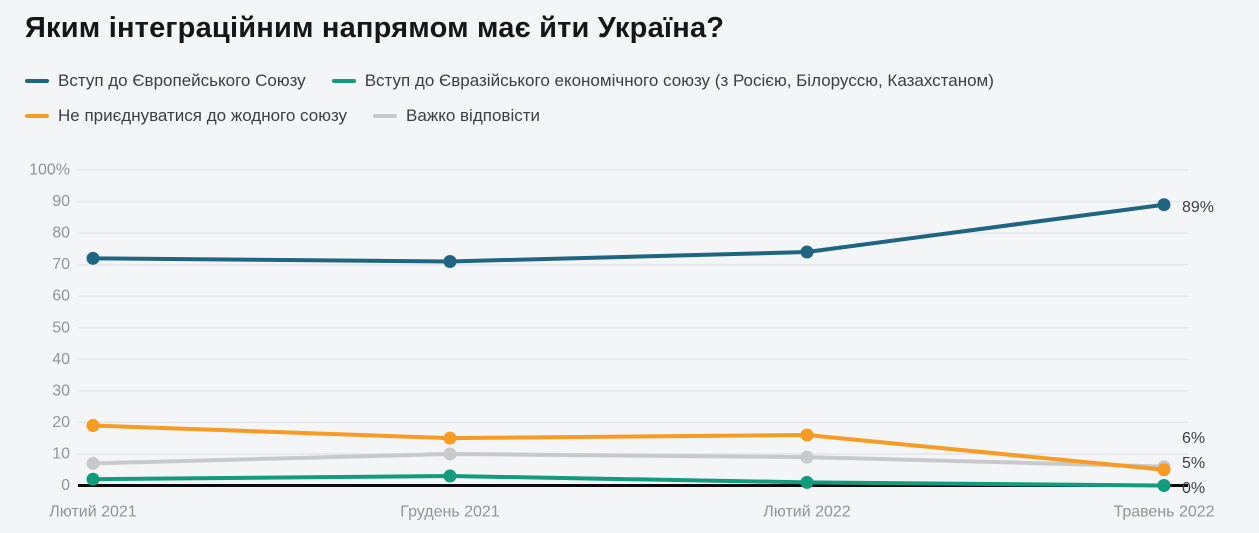 This screenshot has height=533, width=1259. Describe the element at coordinates (92, 512) in the screenshot. I see `x-tick-label: Лютий 2021` at that location.